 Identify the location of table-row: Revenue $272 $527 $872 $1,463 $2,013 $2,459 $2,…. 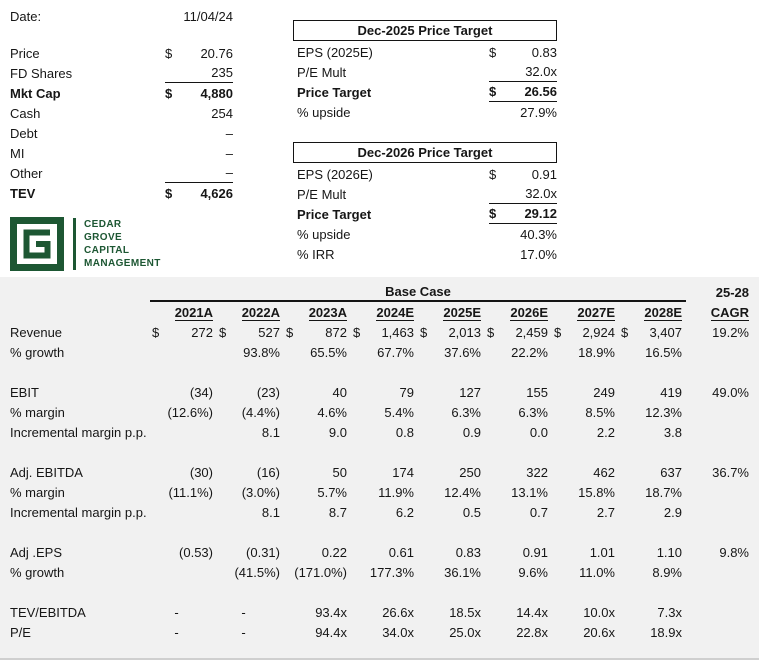
(379, 332).